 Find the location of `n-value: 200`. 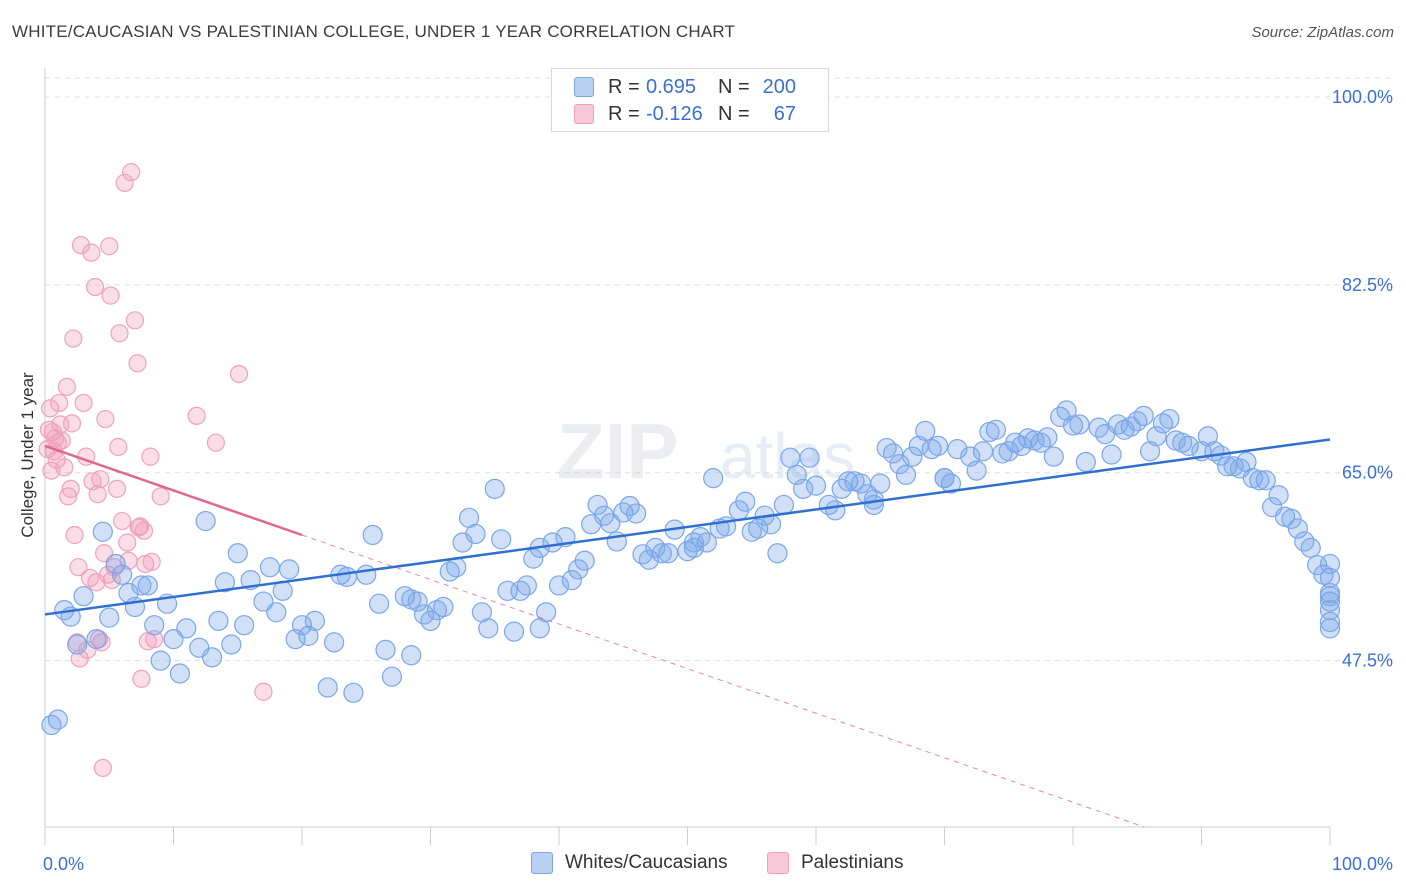

n-value: 200 is located at coordinates (779, 86).